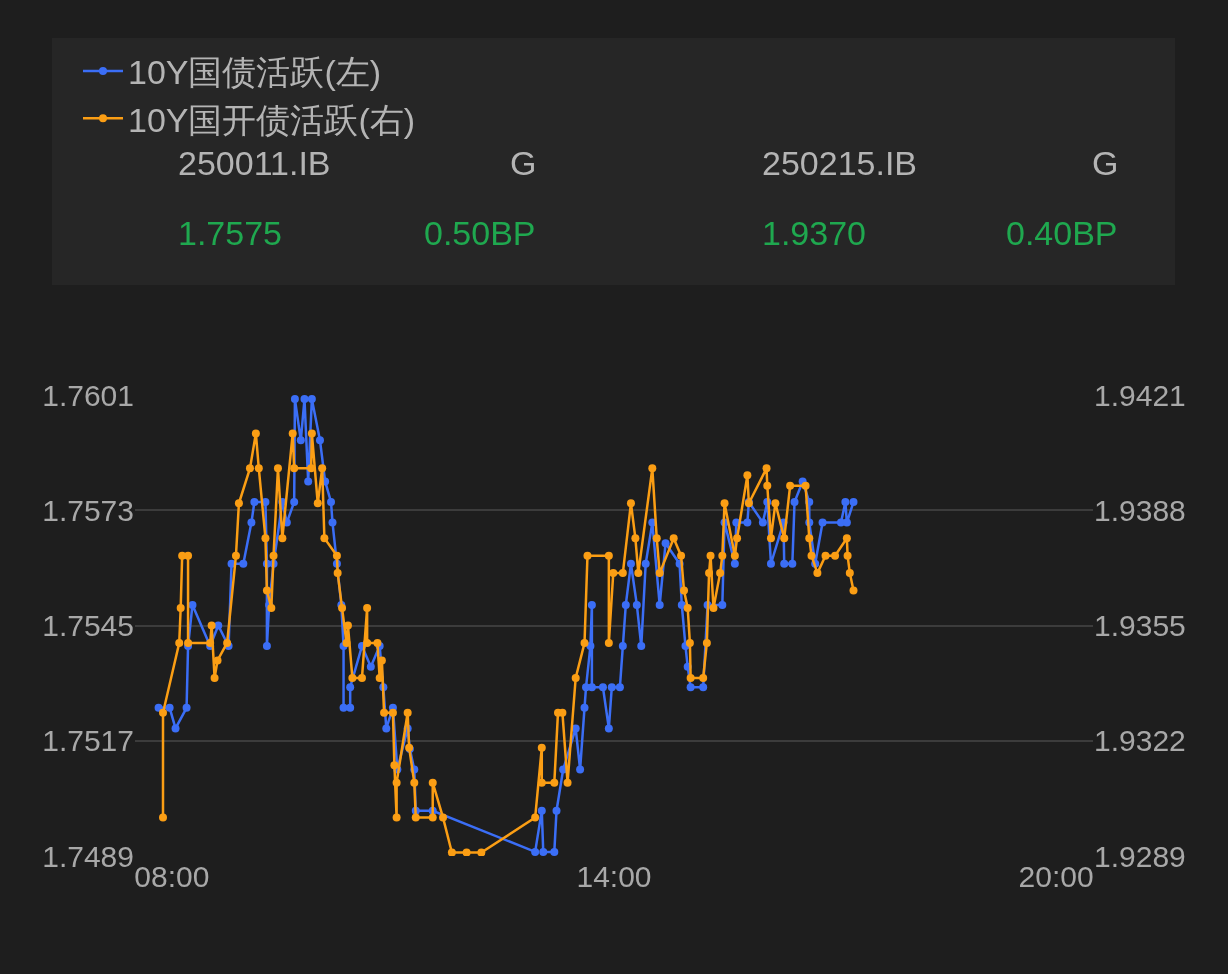 The width and height of the screenshot is (1228, 974). What do you see at coordinates (172, 876) in the screenshot?
I see `x-tick-label: 08:00` at bounding box center [172, 876].